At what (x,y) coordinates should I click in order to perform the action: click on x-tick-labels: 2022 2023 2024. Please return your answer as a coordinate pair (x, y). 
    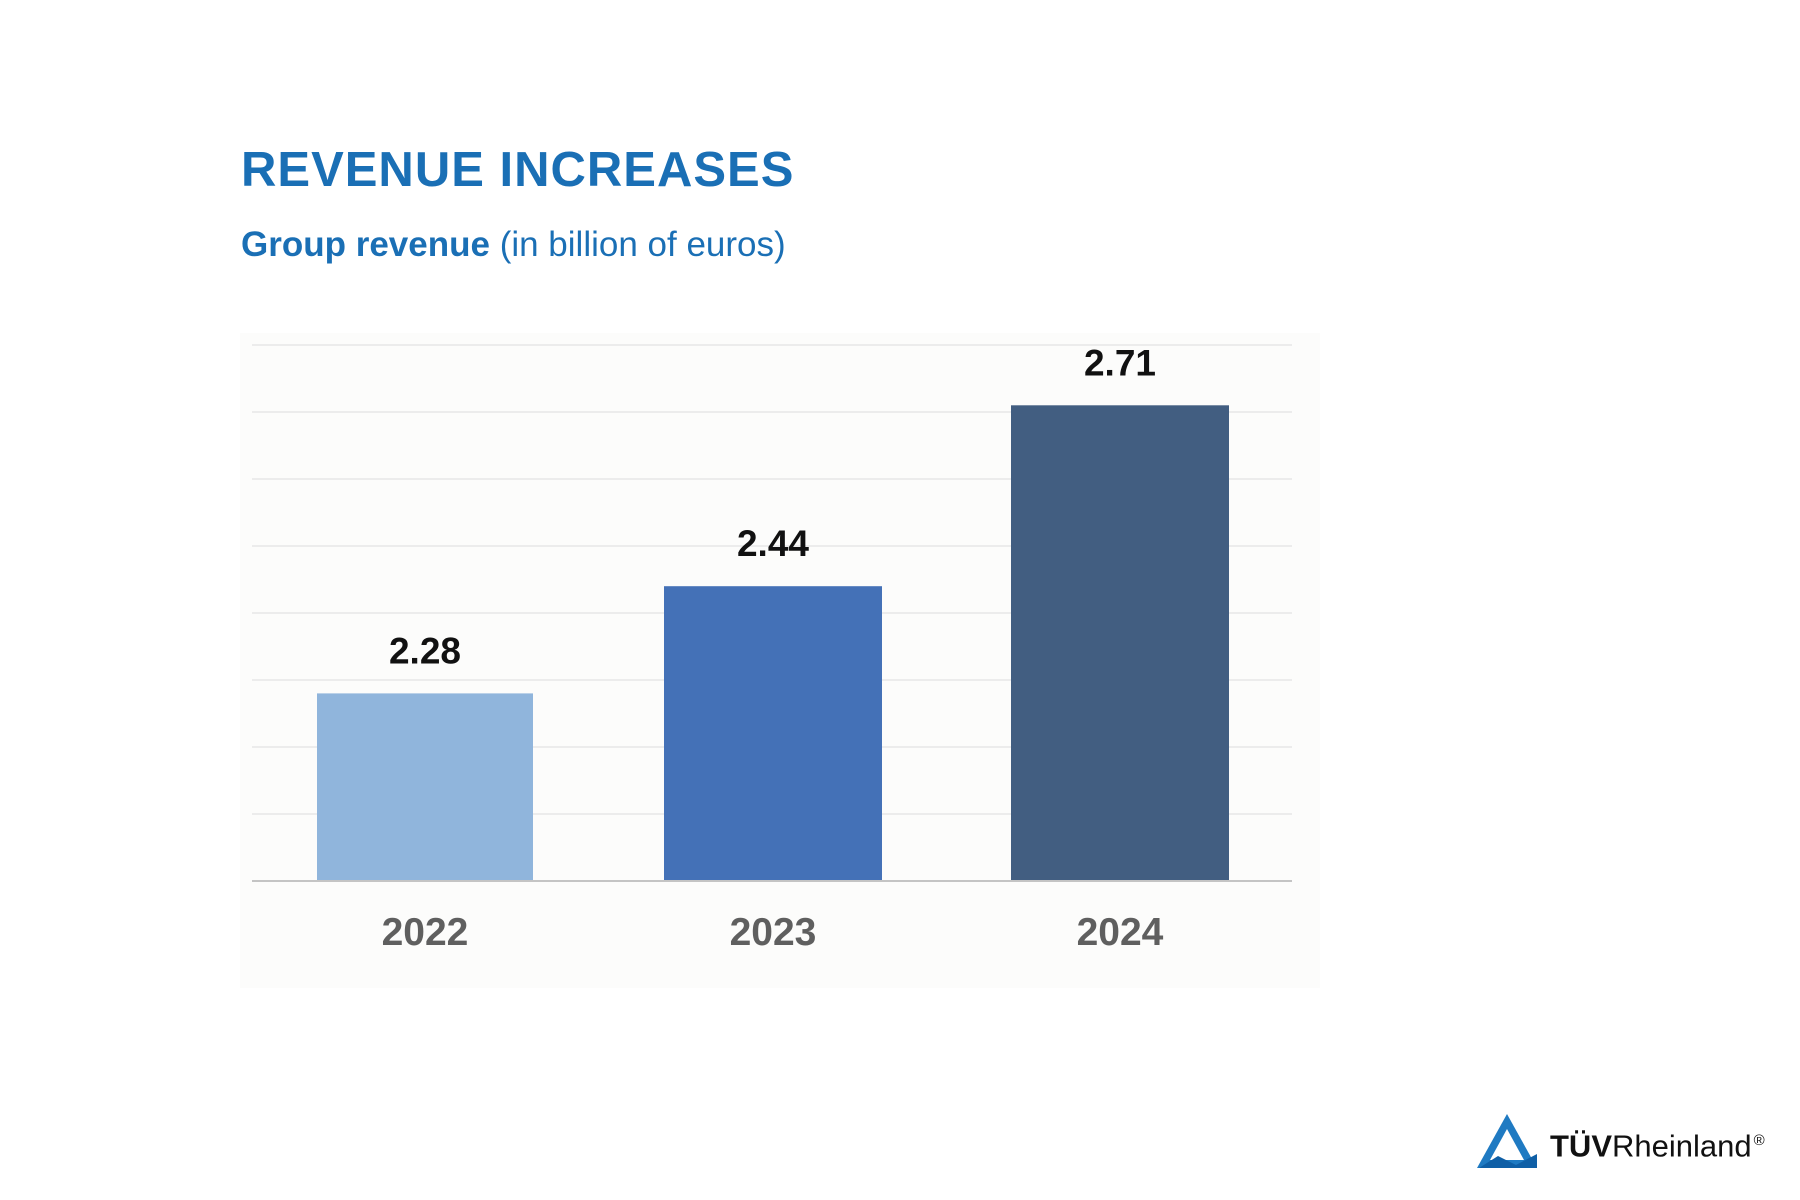
    Looking at the image, I should click on (773, 932).